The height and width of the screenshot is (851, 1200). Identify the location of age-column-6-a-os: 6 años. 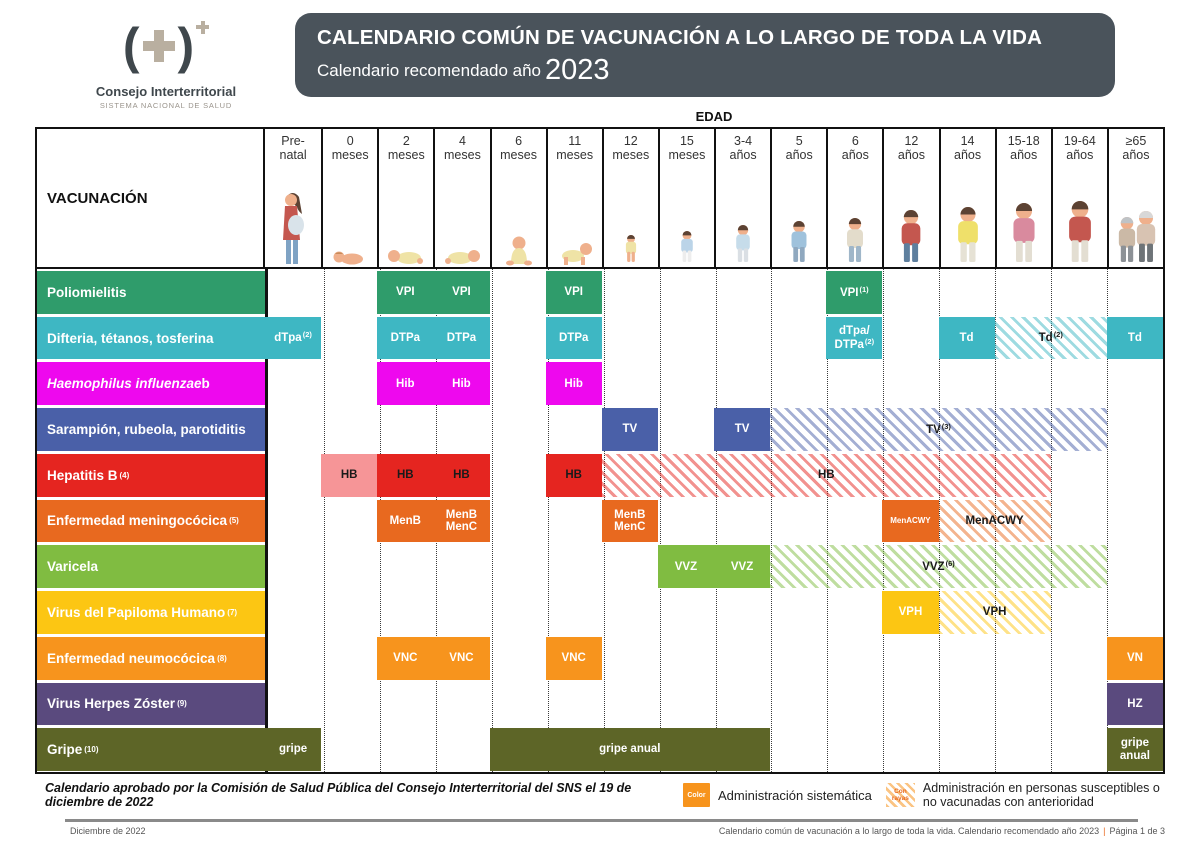
(854, 198).